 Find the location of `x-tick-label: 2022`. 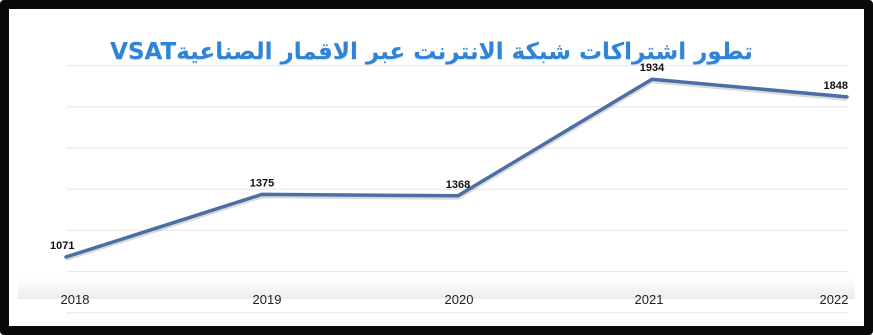

x-tick-label: 2022 is located at coordinates (834, 299).